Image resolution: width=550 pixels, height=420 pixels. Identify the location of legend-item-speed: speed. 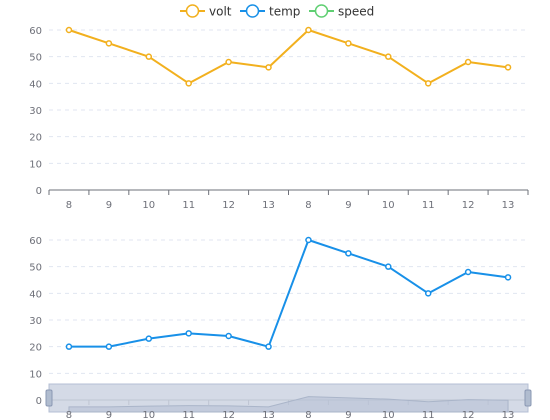
(341, 11).